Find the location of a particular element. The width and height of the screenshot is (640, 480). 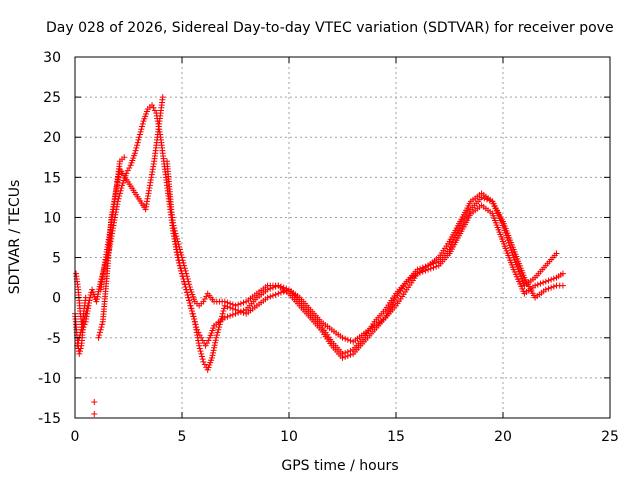

y-axis-label: SDTVAR / TECUs is located at coordinates (15, 237).